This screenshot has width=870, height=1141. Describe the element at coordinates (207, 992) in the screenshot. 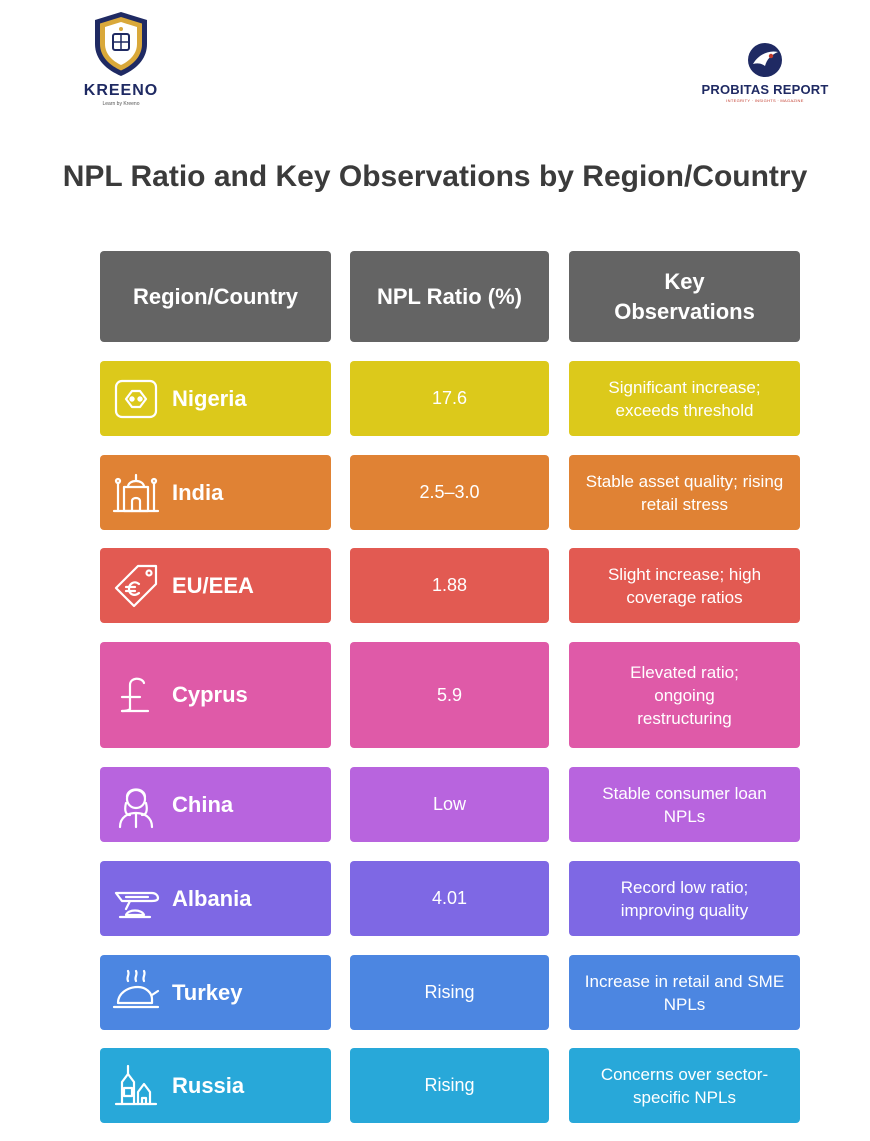

I see `country-label: Turkey` at that location.